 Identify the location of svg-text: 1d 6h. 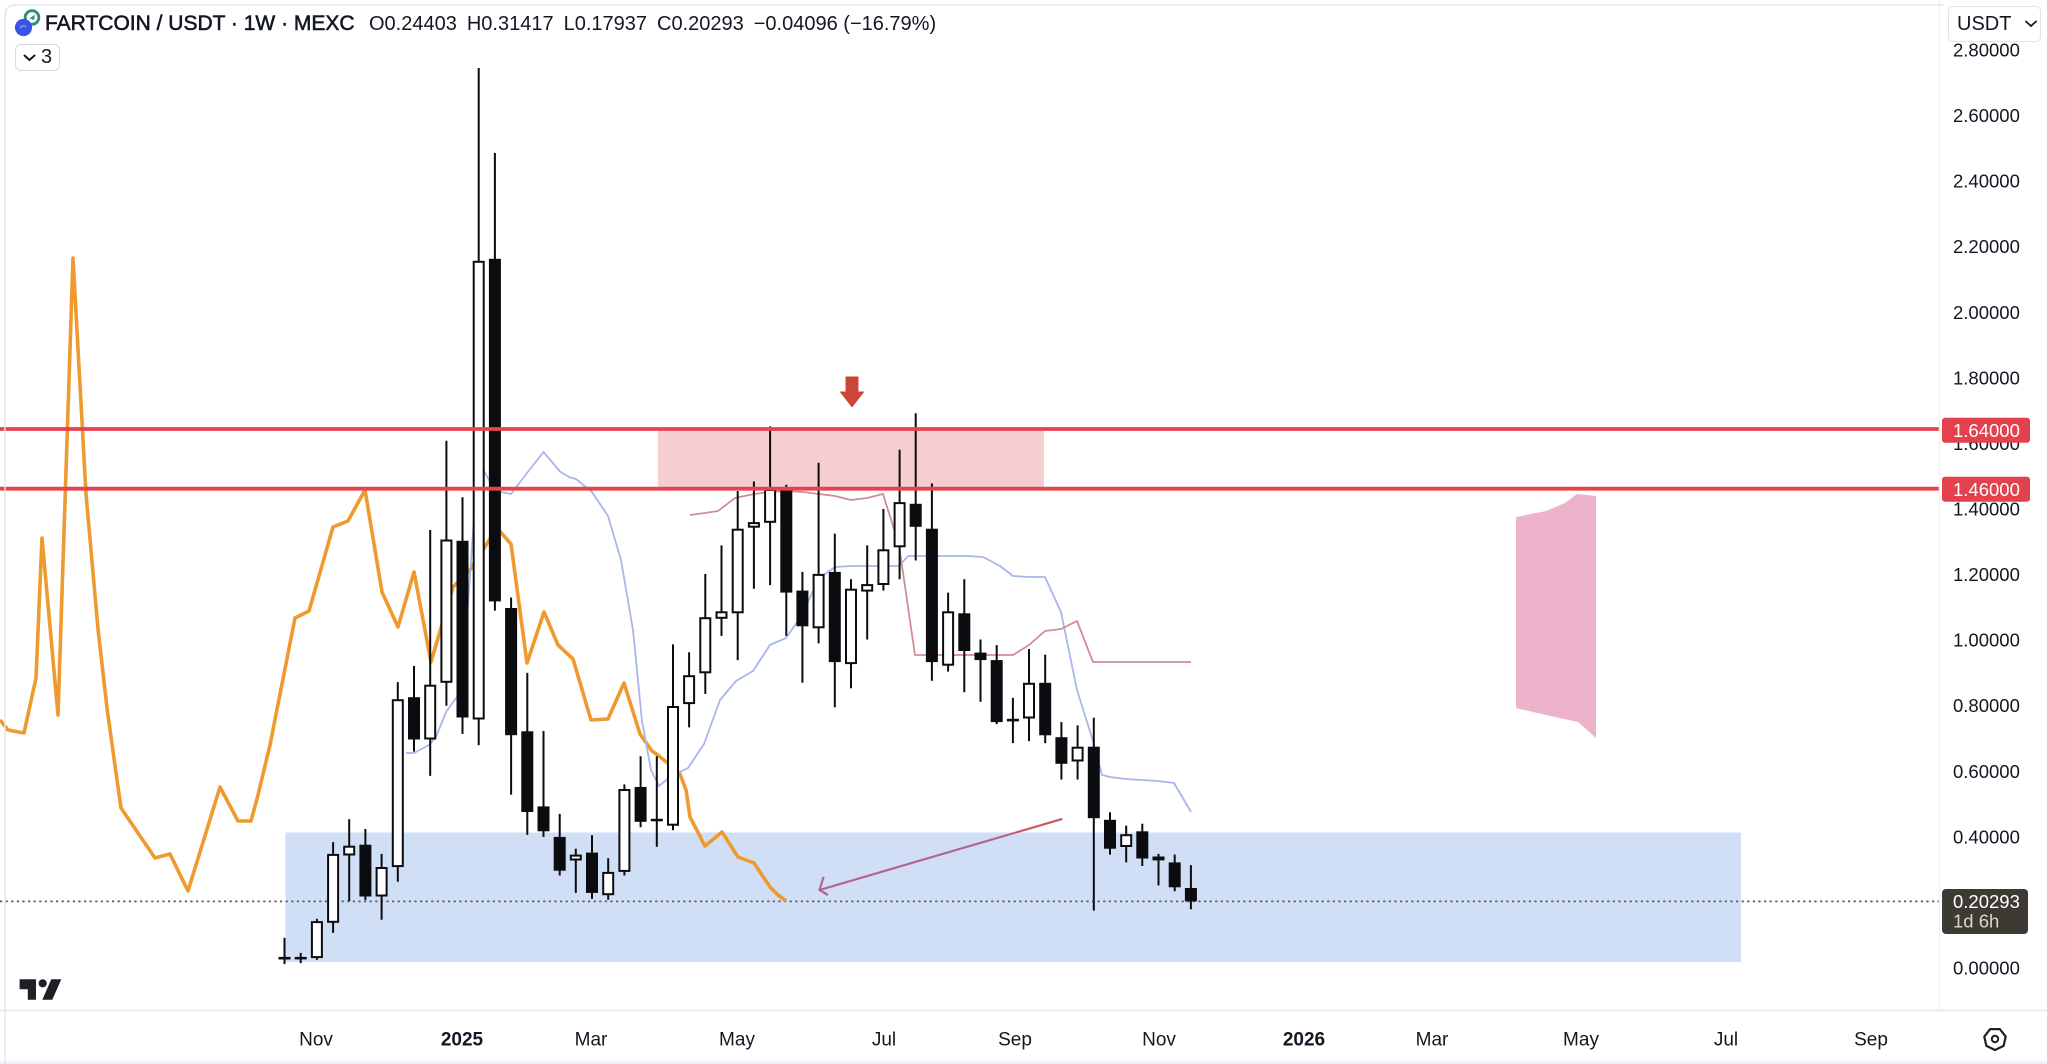
(1976, 921).